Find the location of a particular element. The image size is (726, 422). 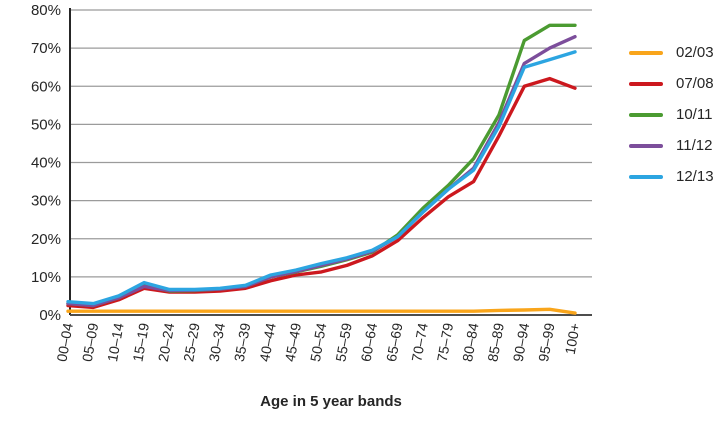

y-tick-label: 50% is located at coordinates (46, 124).